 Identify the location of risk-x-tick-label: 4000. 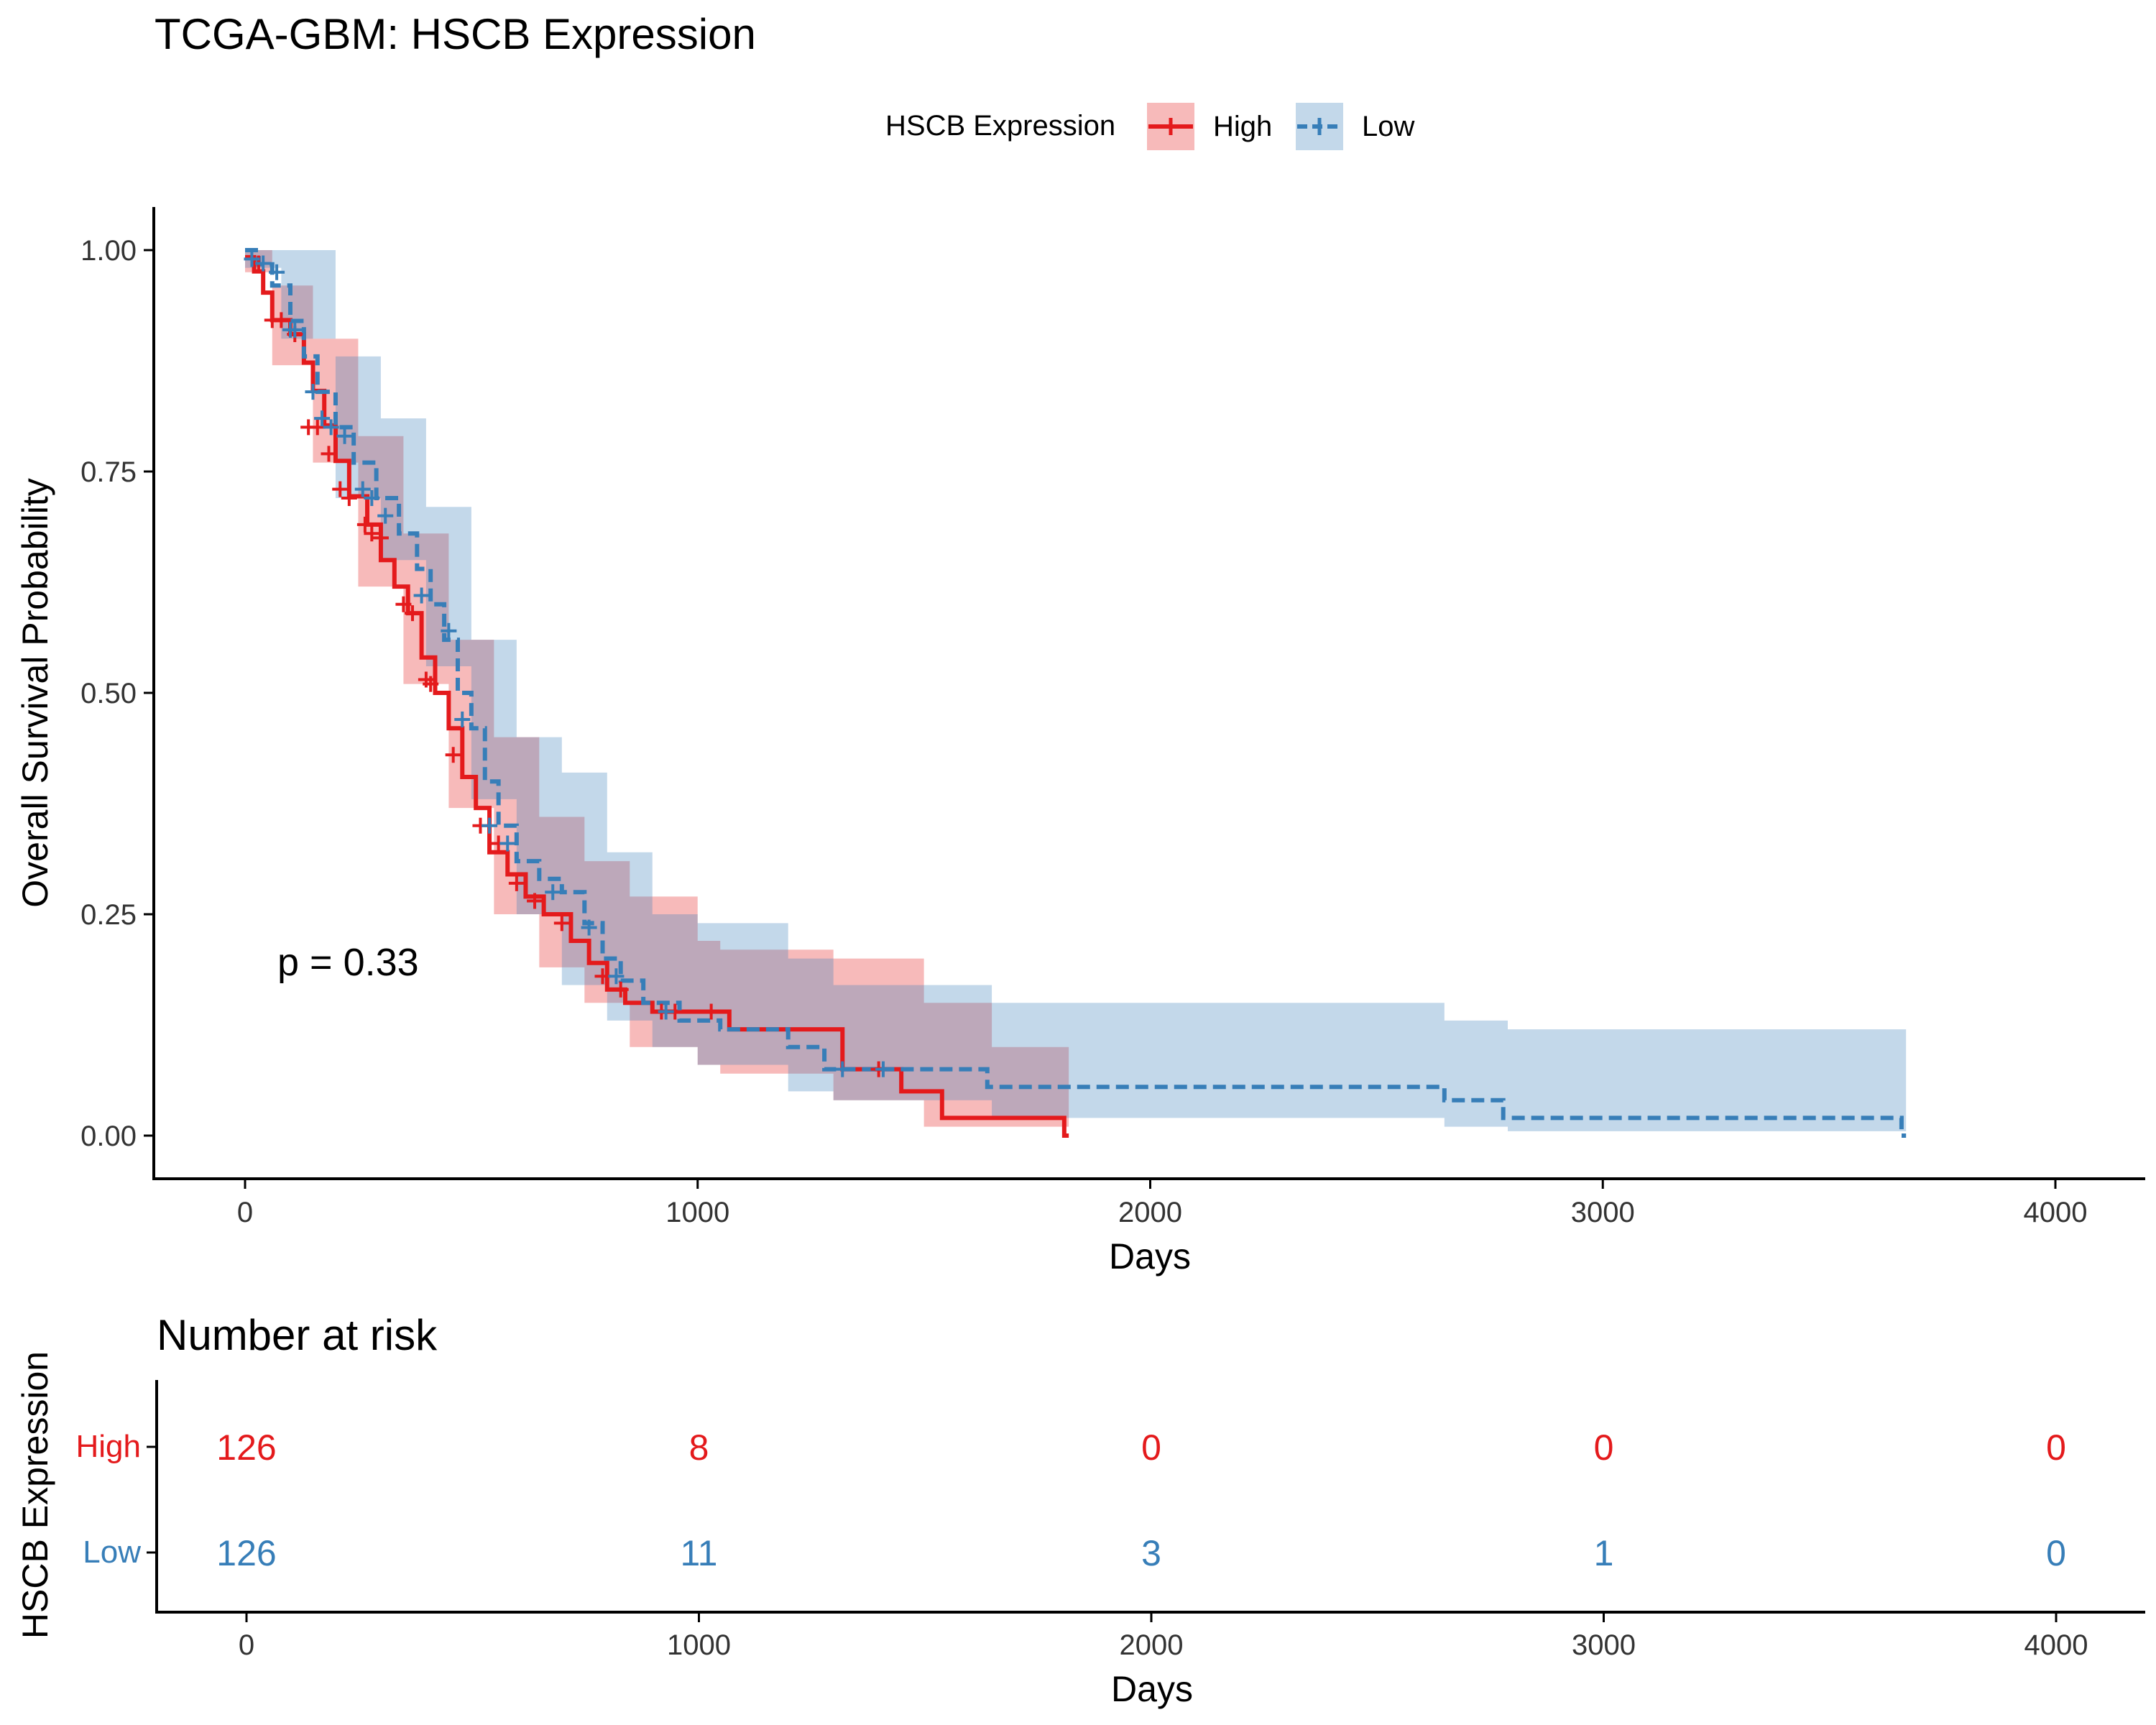
(2056, 1645).